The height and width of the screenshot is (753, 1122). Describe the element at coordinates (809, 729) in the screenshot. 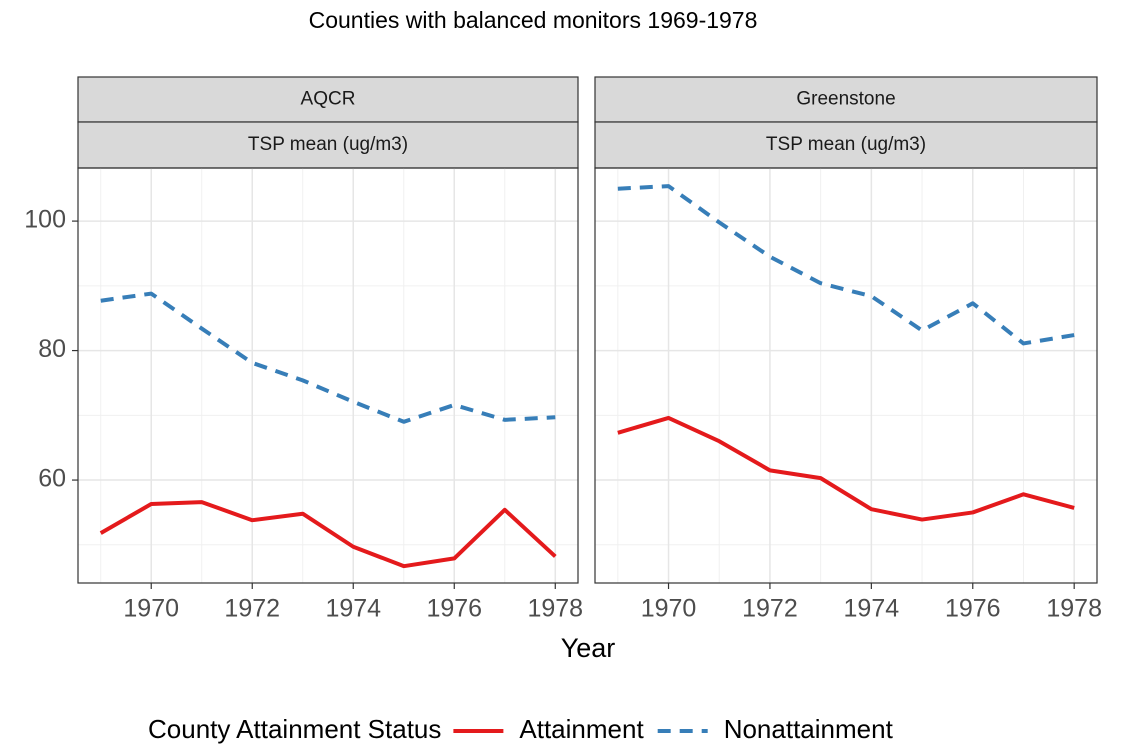

I see `legend-label: Nonattainment` at that location.